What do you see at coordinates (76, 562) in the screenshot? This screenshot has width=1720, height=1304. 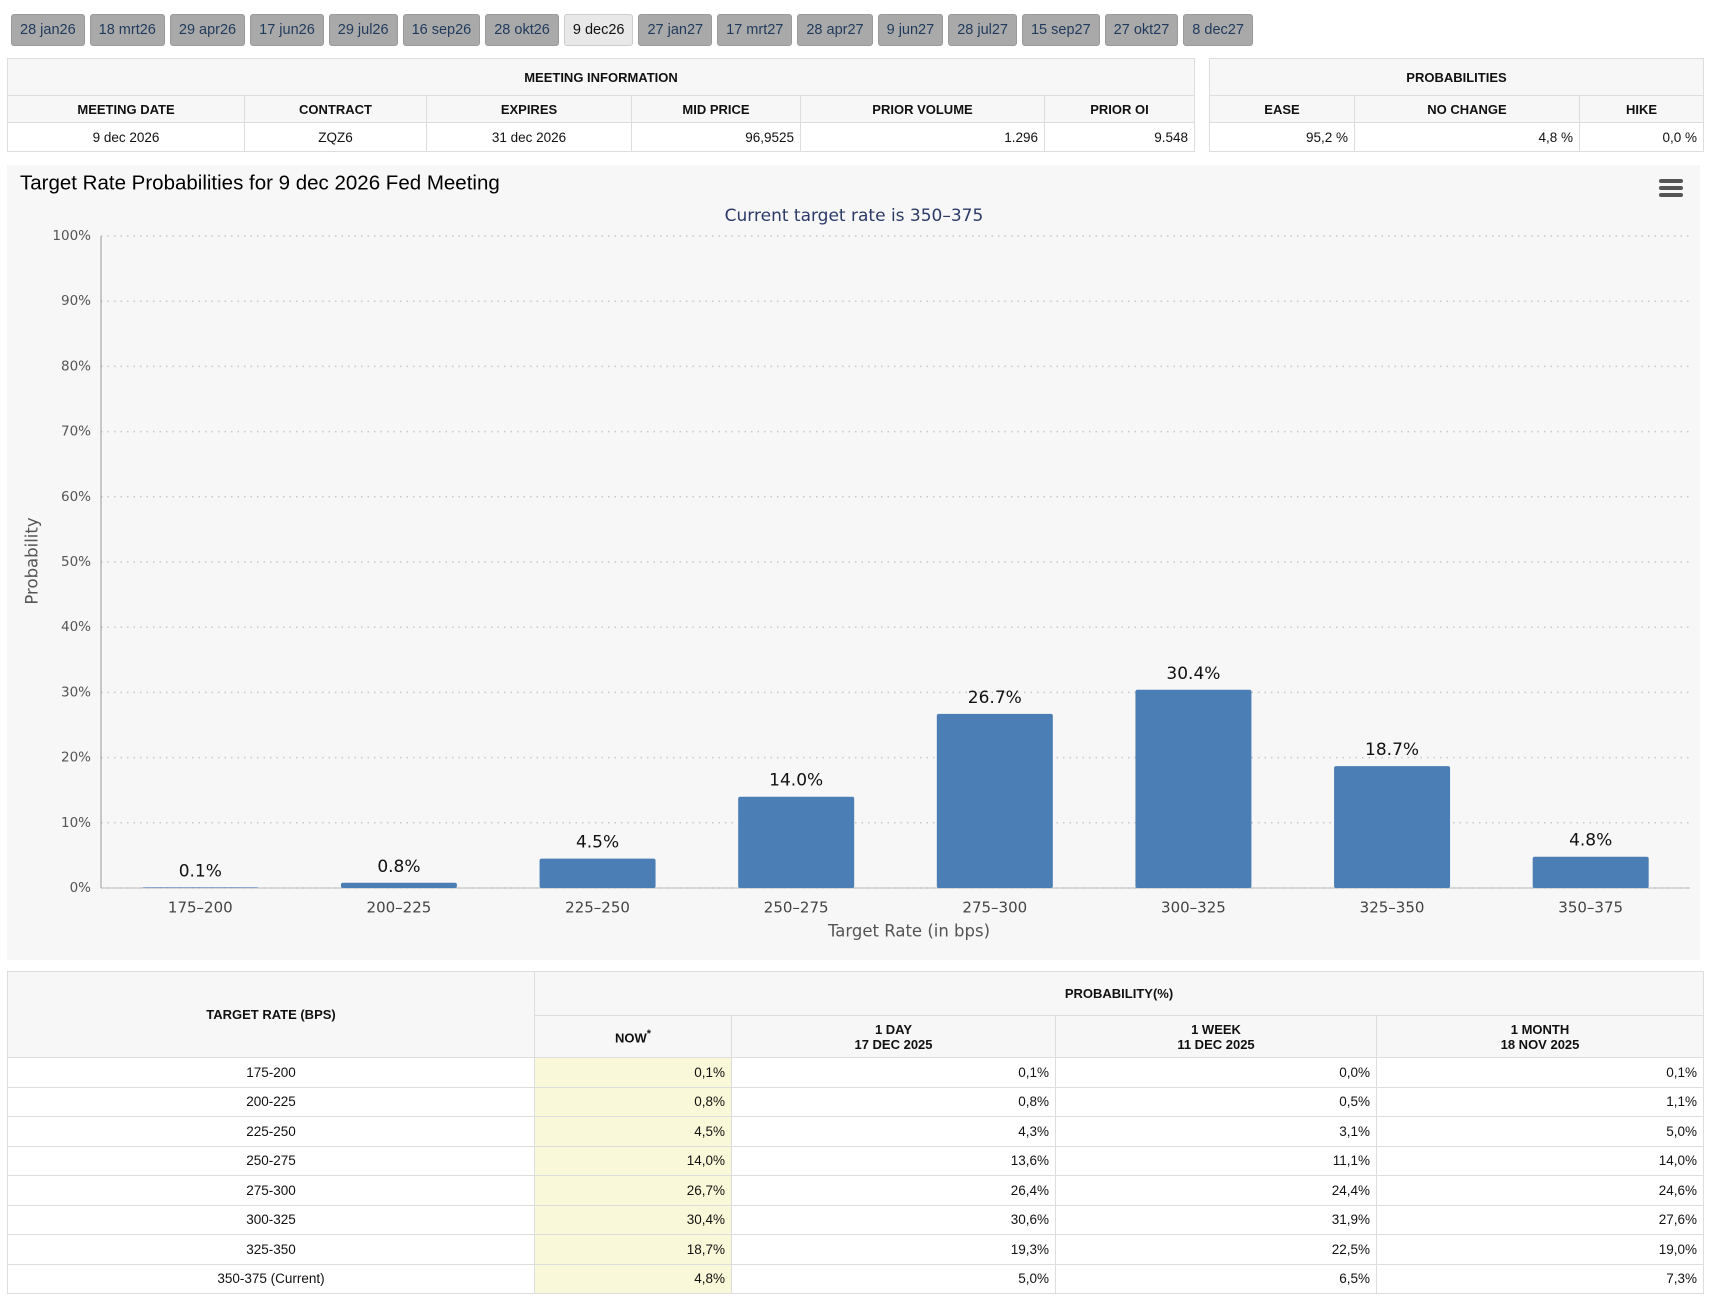 I see `y-tick-label: 50%` at bounding box center [76, 562].